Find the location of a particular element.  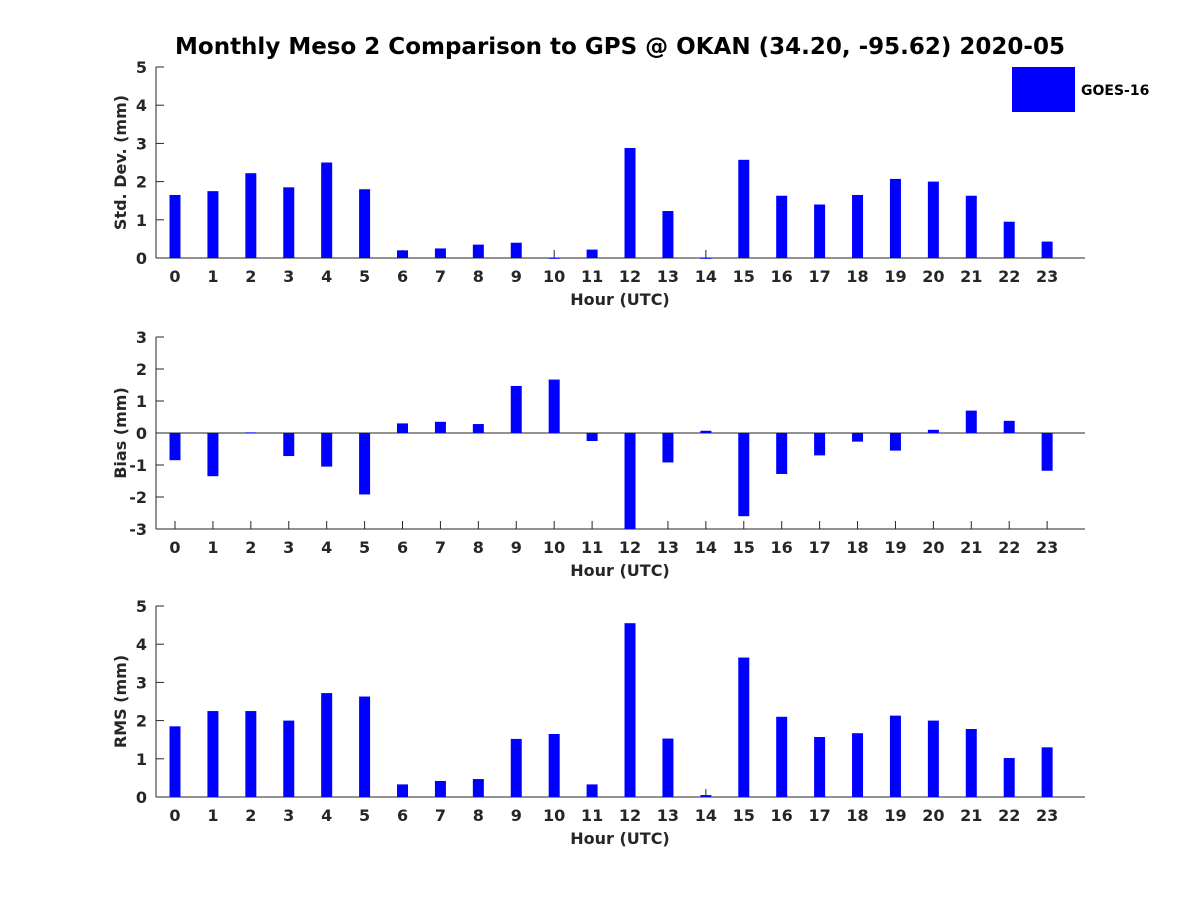

y-tick-label: 1 is located at coordinates (141, 759).